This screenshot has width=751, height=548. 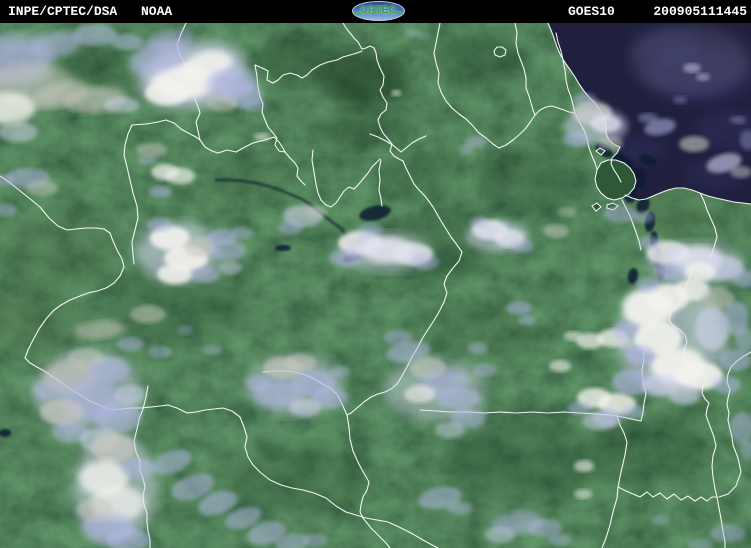 I want to click on cptec-logo-text: CPTEC, so click(x=378, y=10).